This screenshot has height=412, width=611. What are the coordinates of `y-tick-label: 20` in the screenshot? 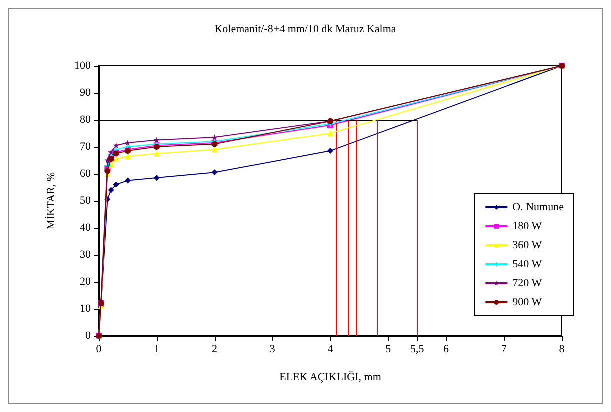 It's located at (86, 282).